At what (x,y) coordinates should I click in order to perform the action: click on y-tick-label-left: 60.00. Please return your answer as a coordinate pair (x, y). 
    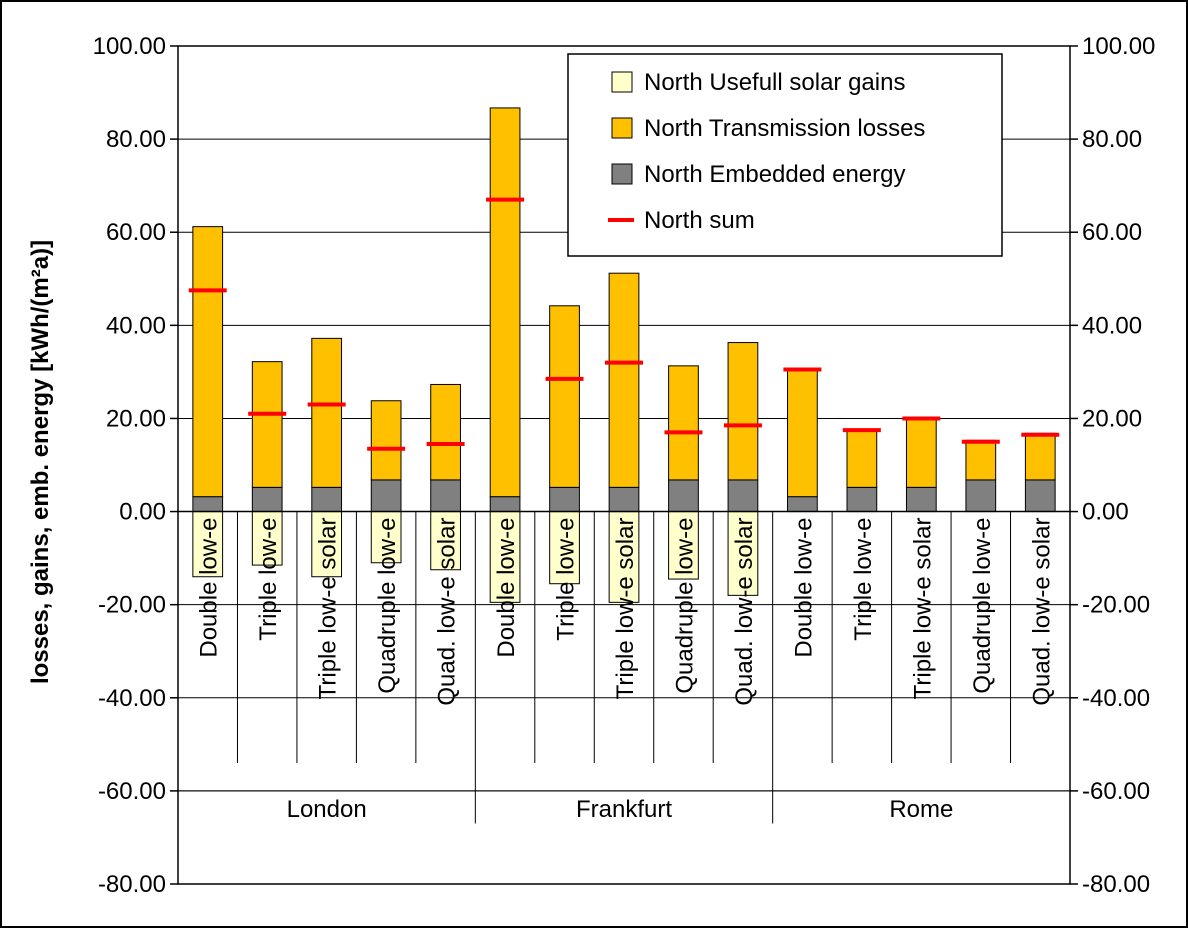
    Looking at the image, I should click on (136, 232).